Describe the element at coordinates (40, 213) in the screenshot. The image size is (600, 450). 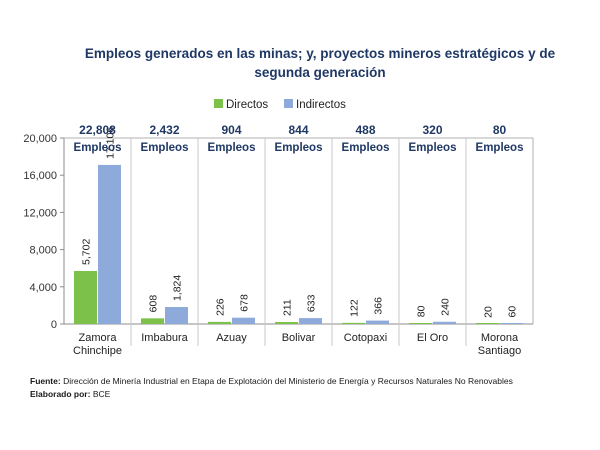
I see `y-tick-label: 12,000` at that location.